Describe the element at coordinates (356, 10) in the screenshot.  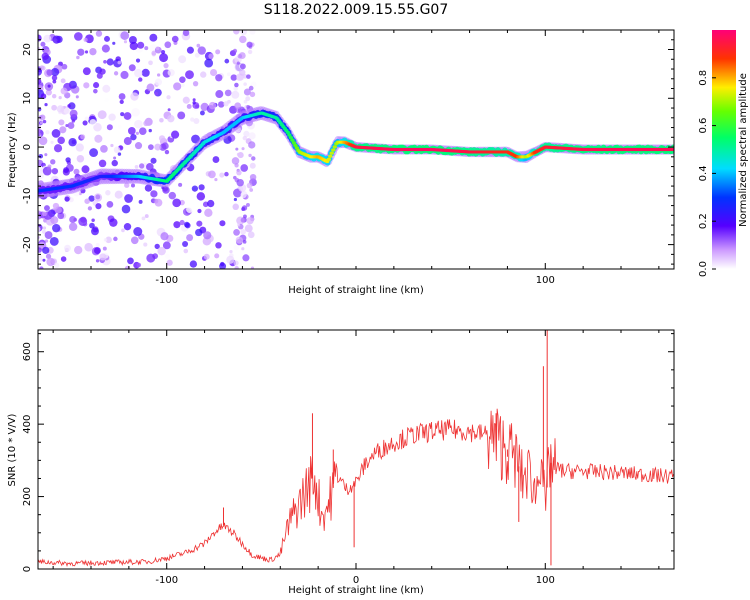
I see `chart-title: S118.2022.009.15.55.G07` at that location.